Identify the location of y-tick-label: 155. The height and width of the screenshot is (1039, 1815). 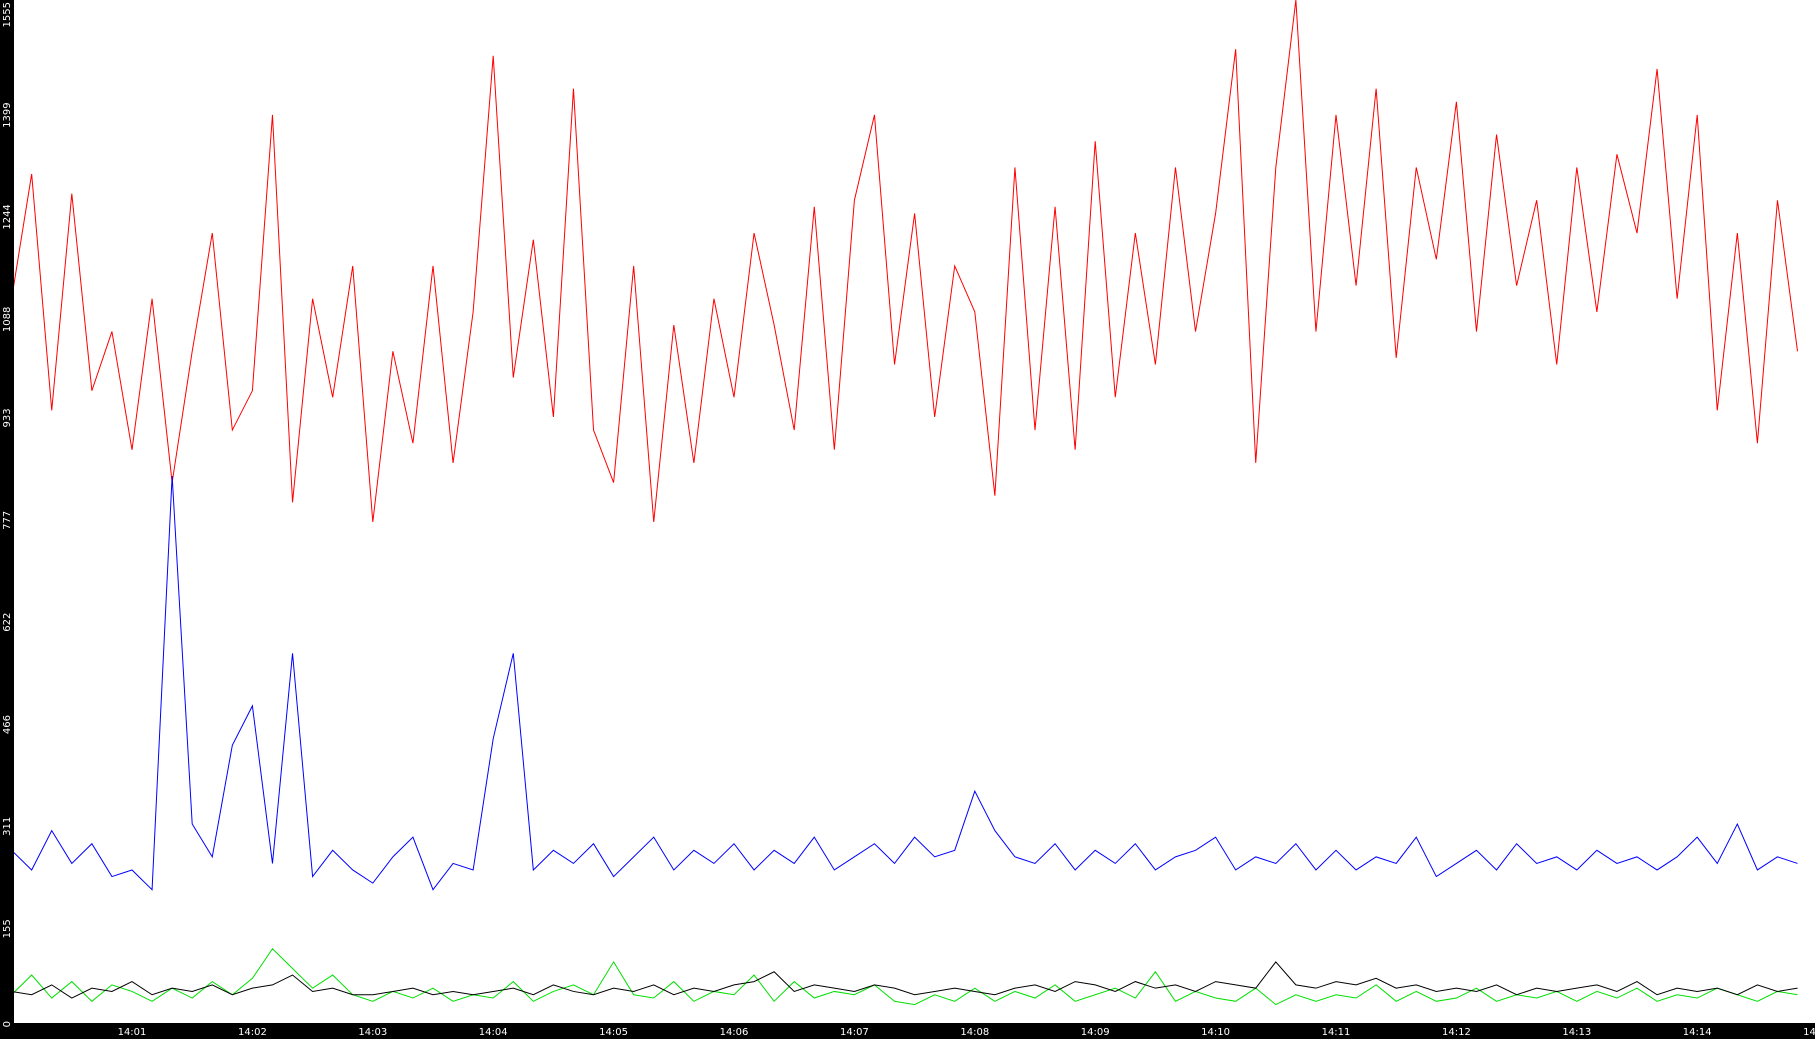
(7, 928).